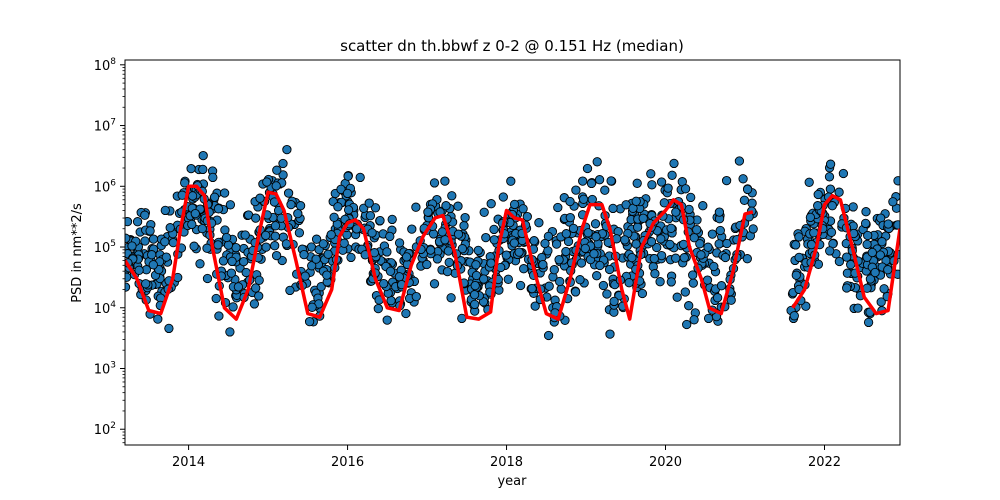  What do you see at coordinates (77, 253) in the screenshot?
I see `y-axis-label: PSD in nm**2/s` at bounding box center [77, 253].